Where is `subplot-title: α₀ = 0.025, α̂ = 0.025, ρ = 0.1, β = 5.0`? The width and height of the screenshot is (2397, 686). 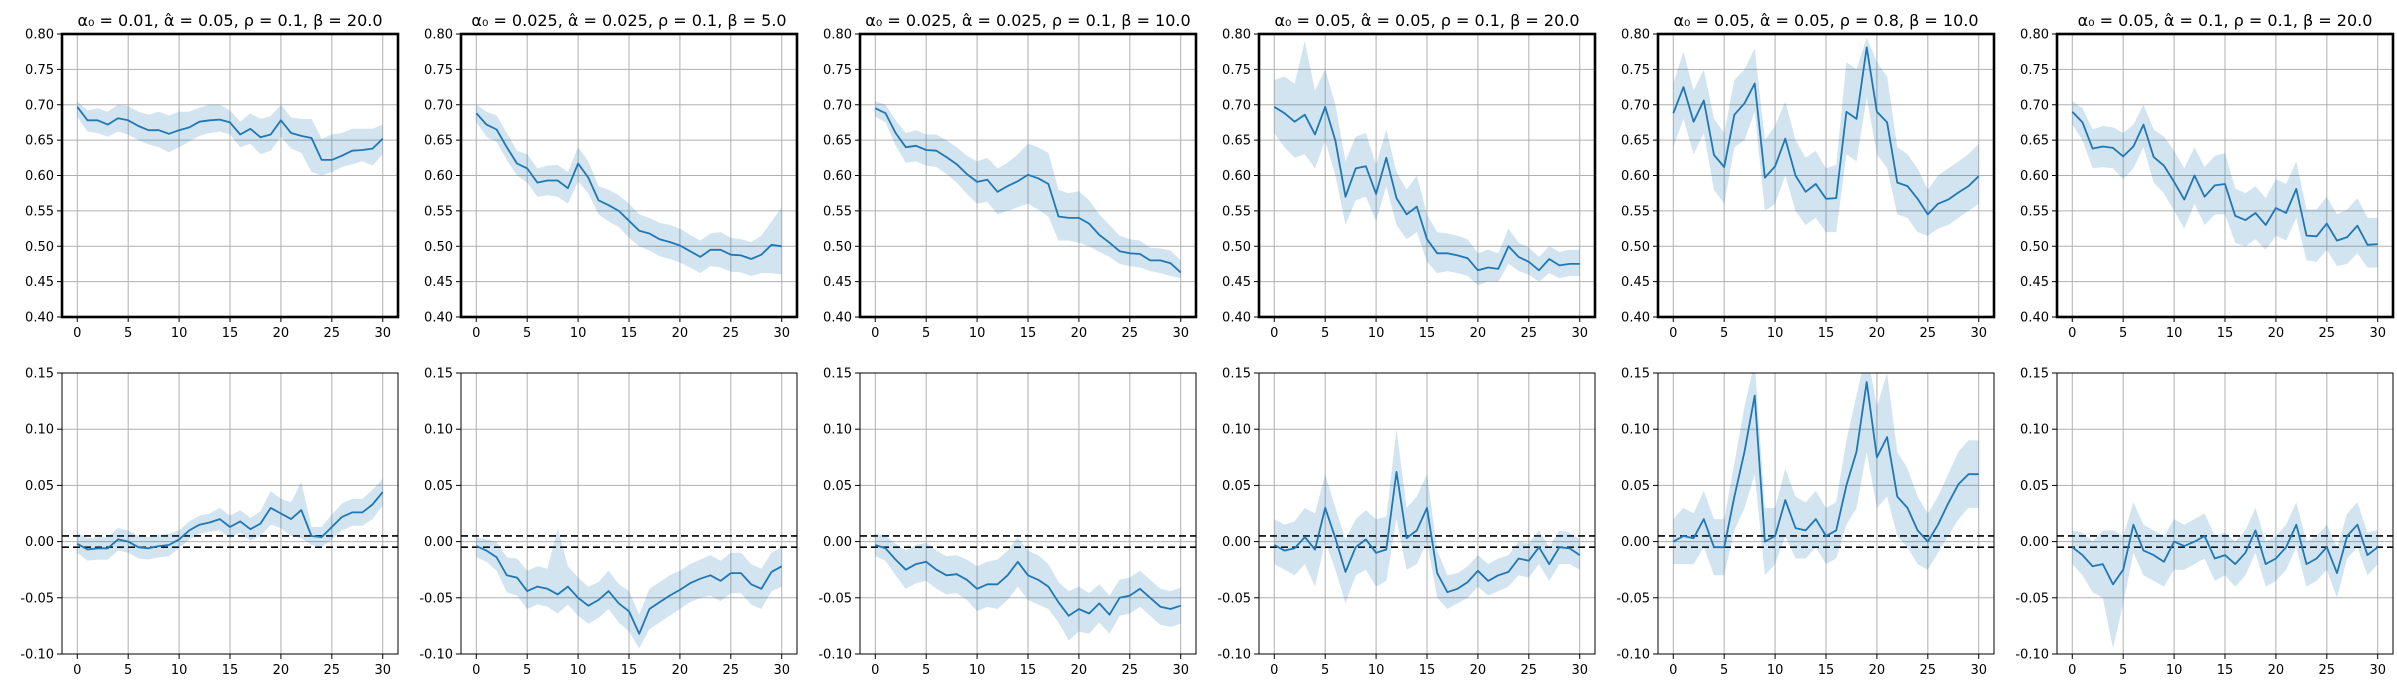
subplot-title: α₀ = 0.025, α̂ = 0.025, ρ = 0.1, β = 5.0 is located at coordinates (628, 20).